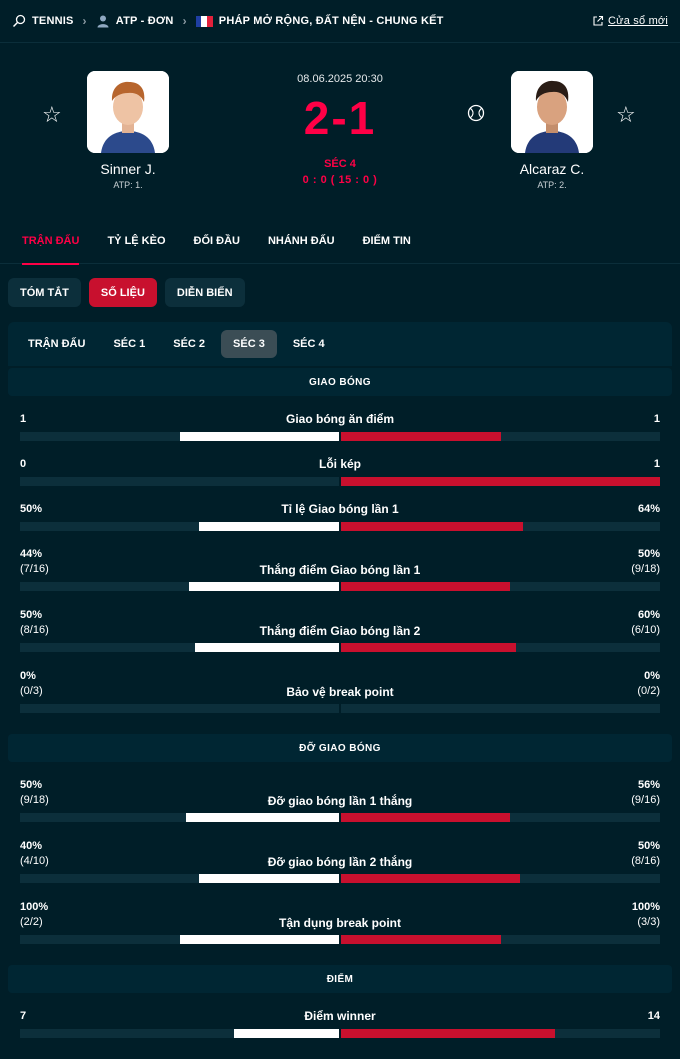 This screenshot has height=1059, width=680. Describe the element at coordinates (340, 1016) in the screenshot. I see `stat-label: Điểm winner` at that location.